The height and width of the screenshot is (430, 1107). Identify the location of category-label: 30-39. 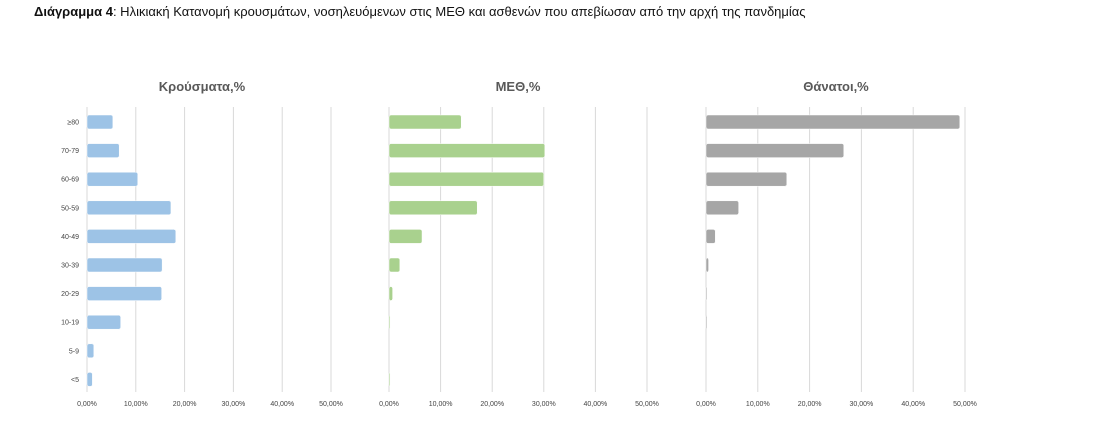
(70, 266).